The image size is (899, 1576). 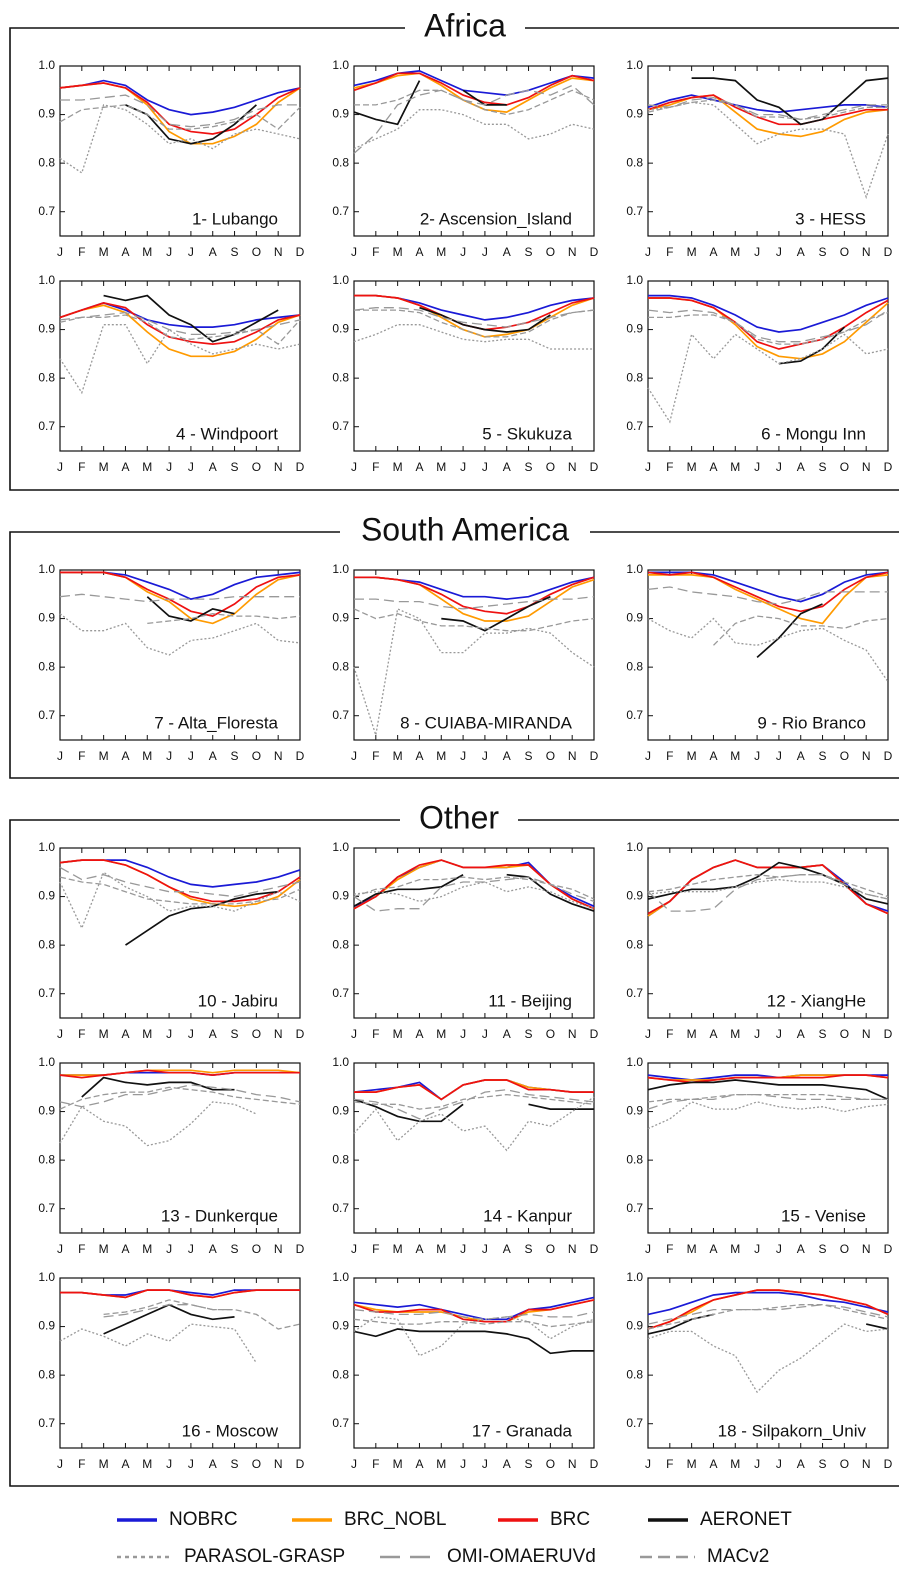 I want to click on panel-title: 13 - Dunkerque, so click(x=219, y=1215).